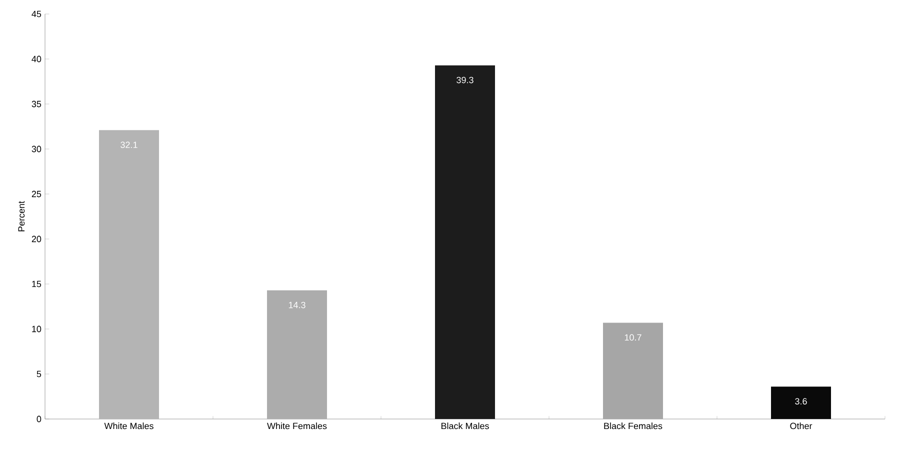  I want to click on data-label: 14.3, so click(297, 305).